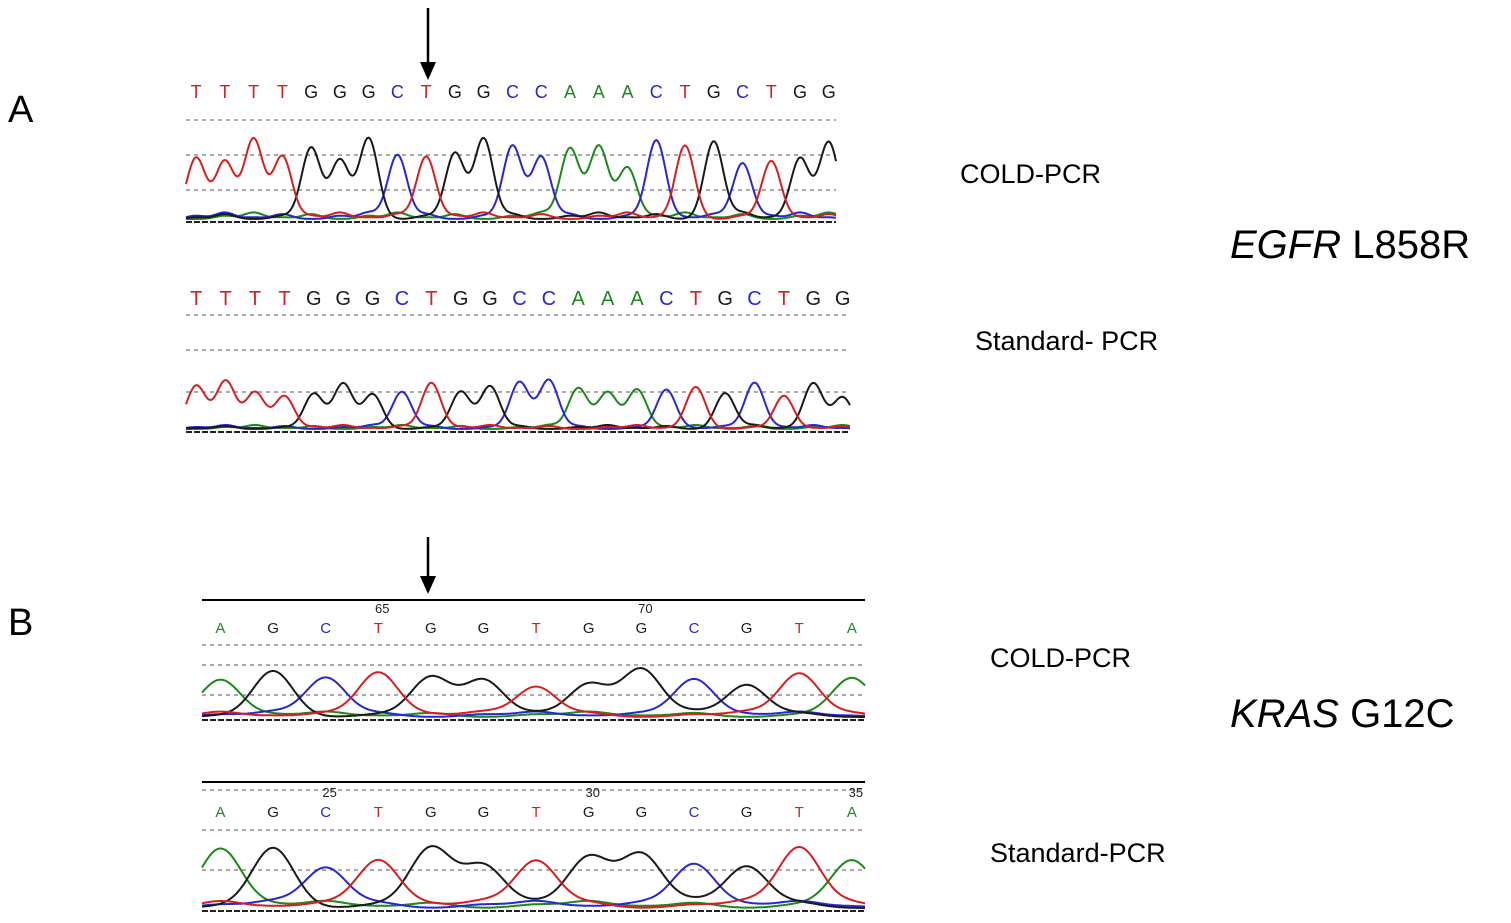 The image size is (1511, 923). What do you see at coordinates (20, 623) in the screenshot?
I see `panel-label-b: B` at bounding box center [20, 623].